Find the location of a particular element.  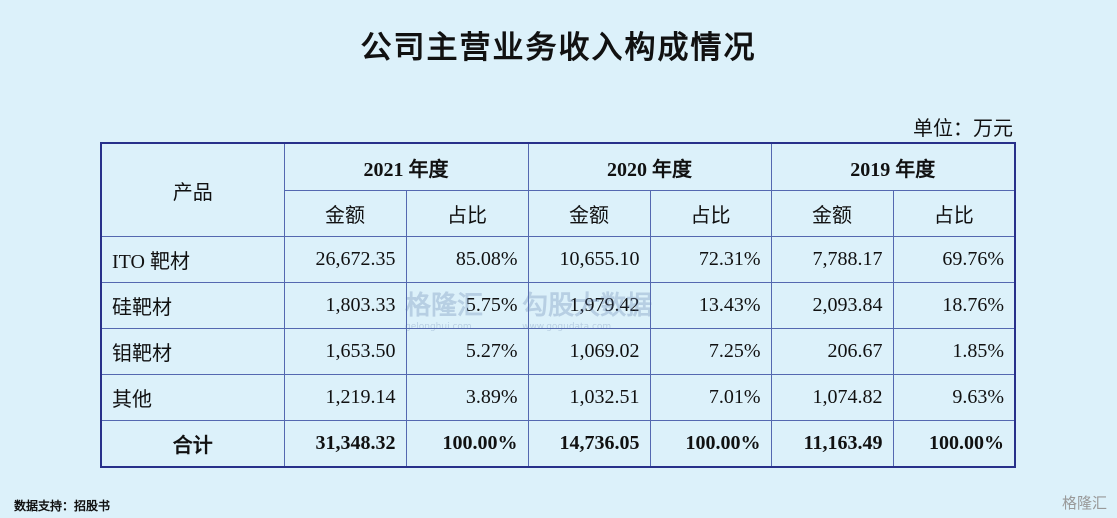

year-header: 2020 年度 is located at coordinates (649, 166).